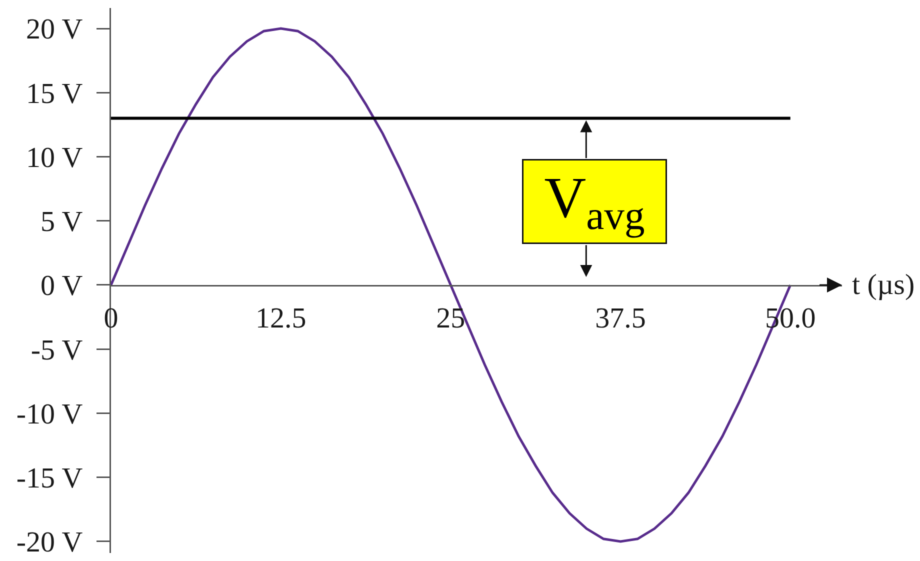 The width and height of the screenshot is (920, 561). Describe the element at coordinates (620, 318) in the screenshot. I see `x-tick-label: 37.5` at that location.